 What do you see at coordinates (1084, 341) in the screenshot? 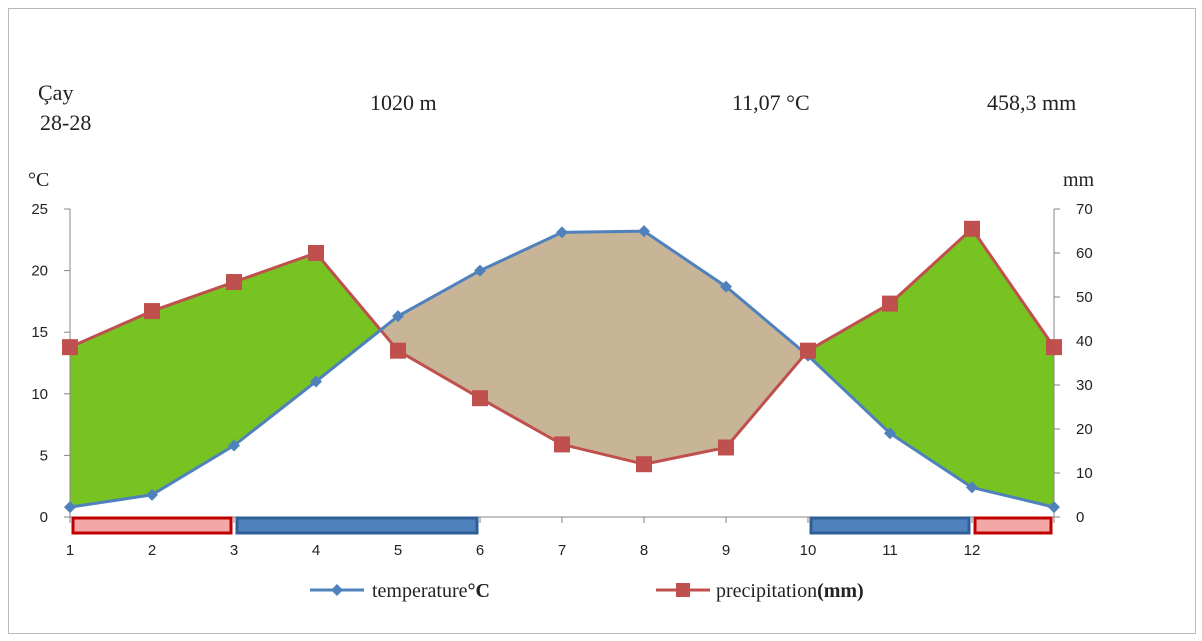
I see `right-tick-label: 40` at bounding box center [1084, 341].